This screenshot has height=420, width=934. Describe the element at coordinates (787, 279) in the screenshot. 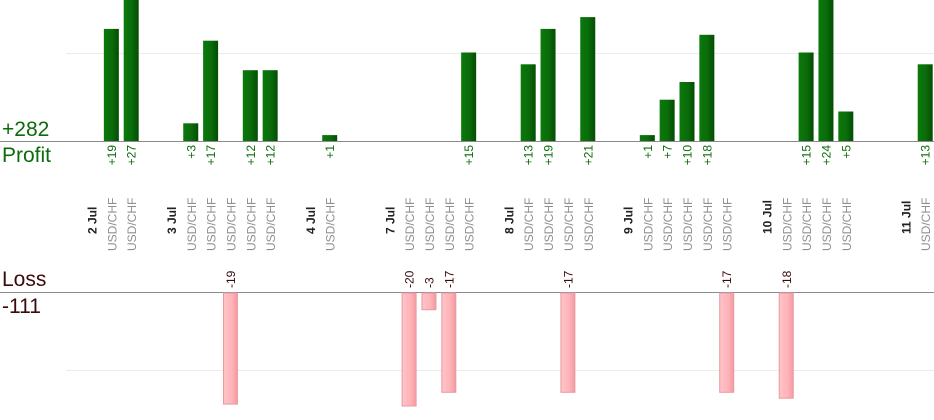

I see `loss-value-label: -18` at that location.